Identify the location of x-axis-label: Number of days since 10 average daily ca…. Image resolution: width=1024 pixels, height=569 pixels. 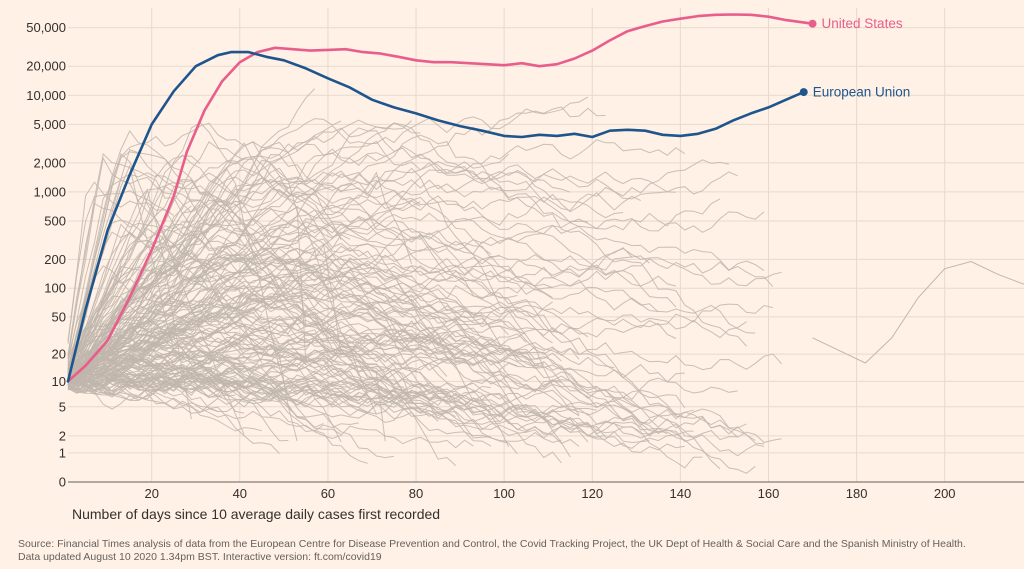
(256, 514).